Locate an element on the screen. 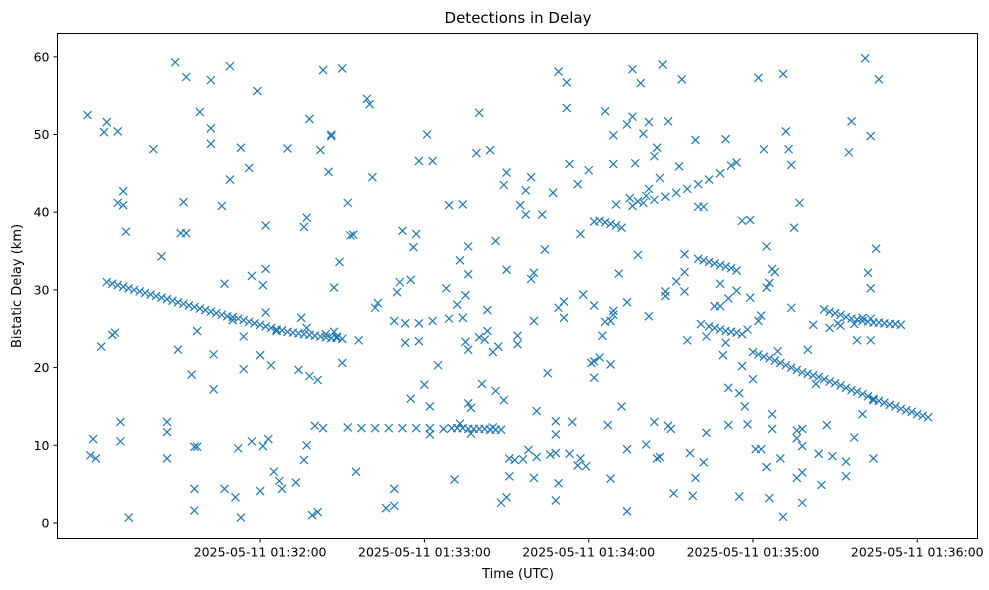  y-axis-title: Bistatic Delay (km) is located at coordinates (17, 286).